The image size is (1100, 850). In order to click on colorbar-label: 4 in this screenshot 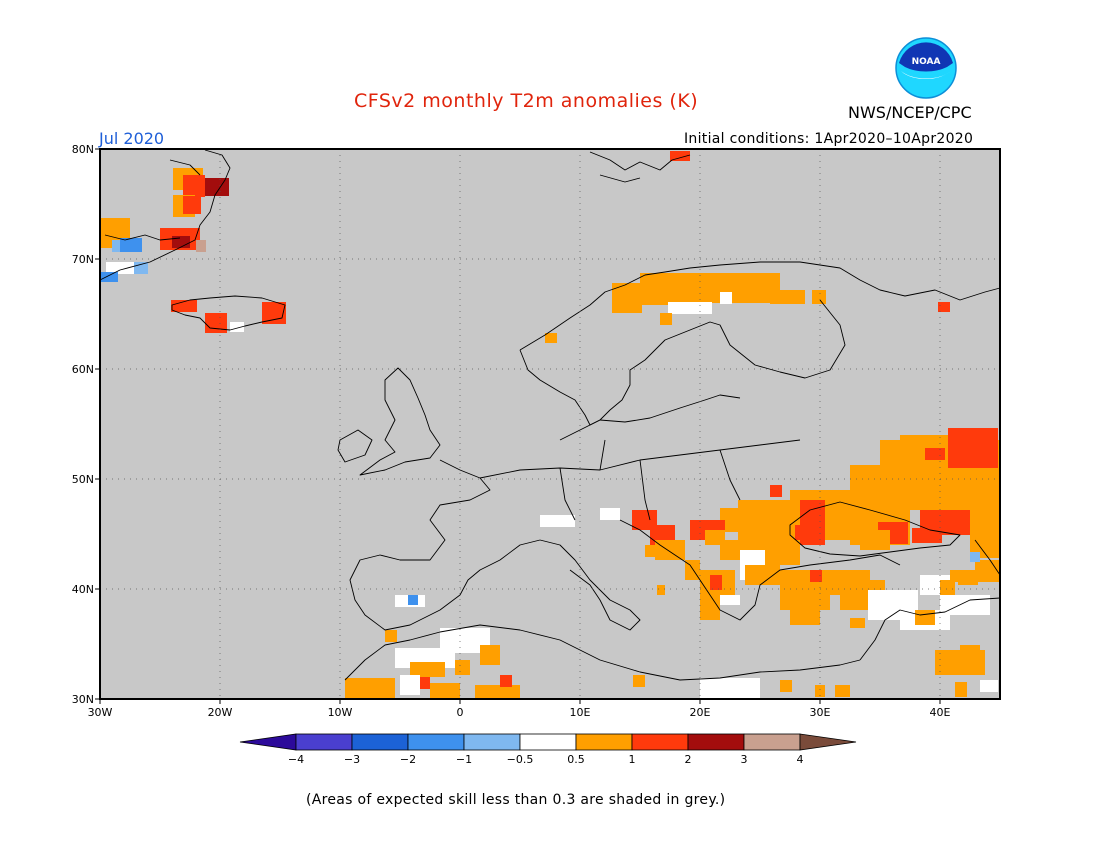, I will do `click(800, 759)`.